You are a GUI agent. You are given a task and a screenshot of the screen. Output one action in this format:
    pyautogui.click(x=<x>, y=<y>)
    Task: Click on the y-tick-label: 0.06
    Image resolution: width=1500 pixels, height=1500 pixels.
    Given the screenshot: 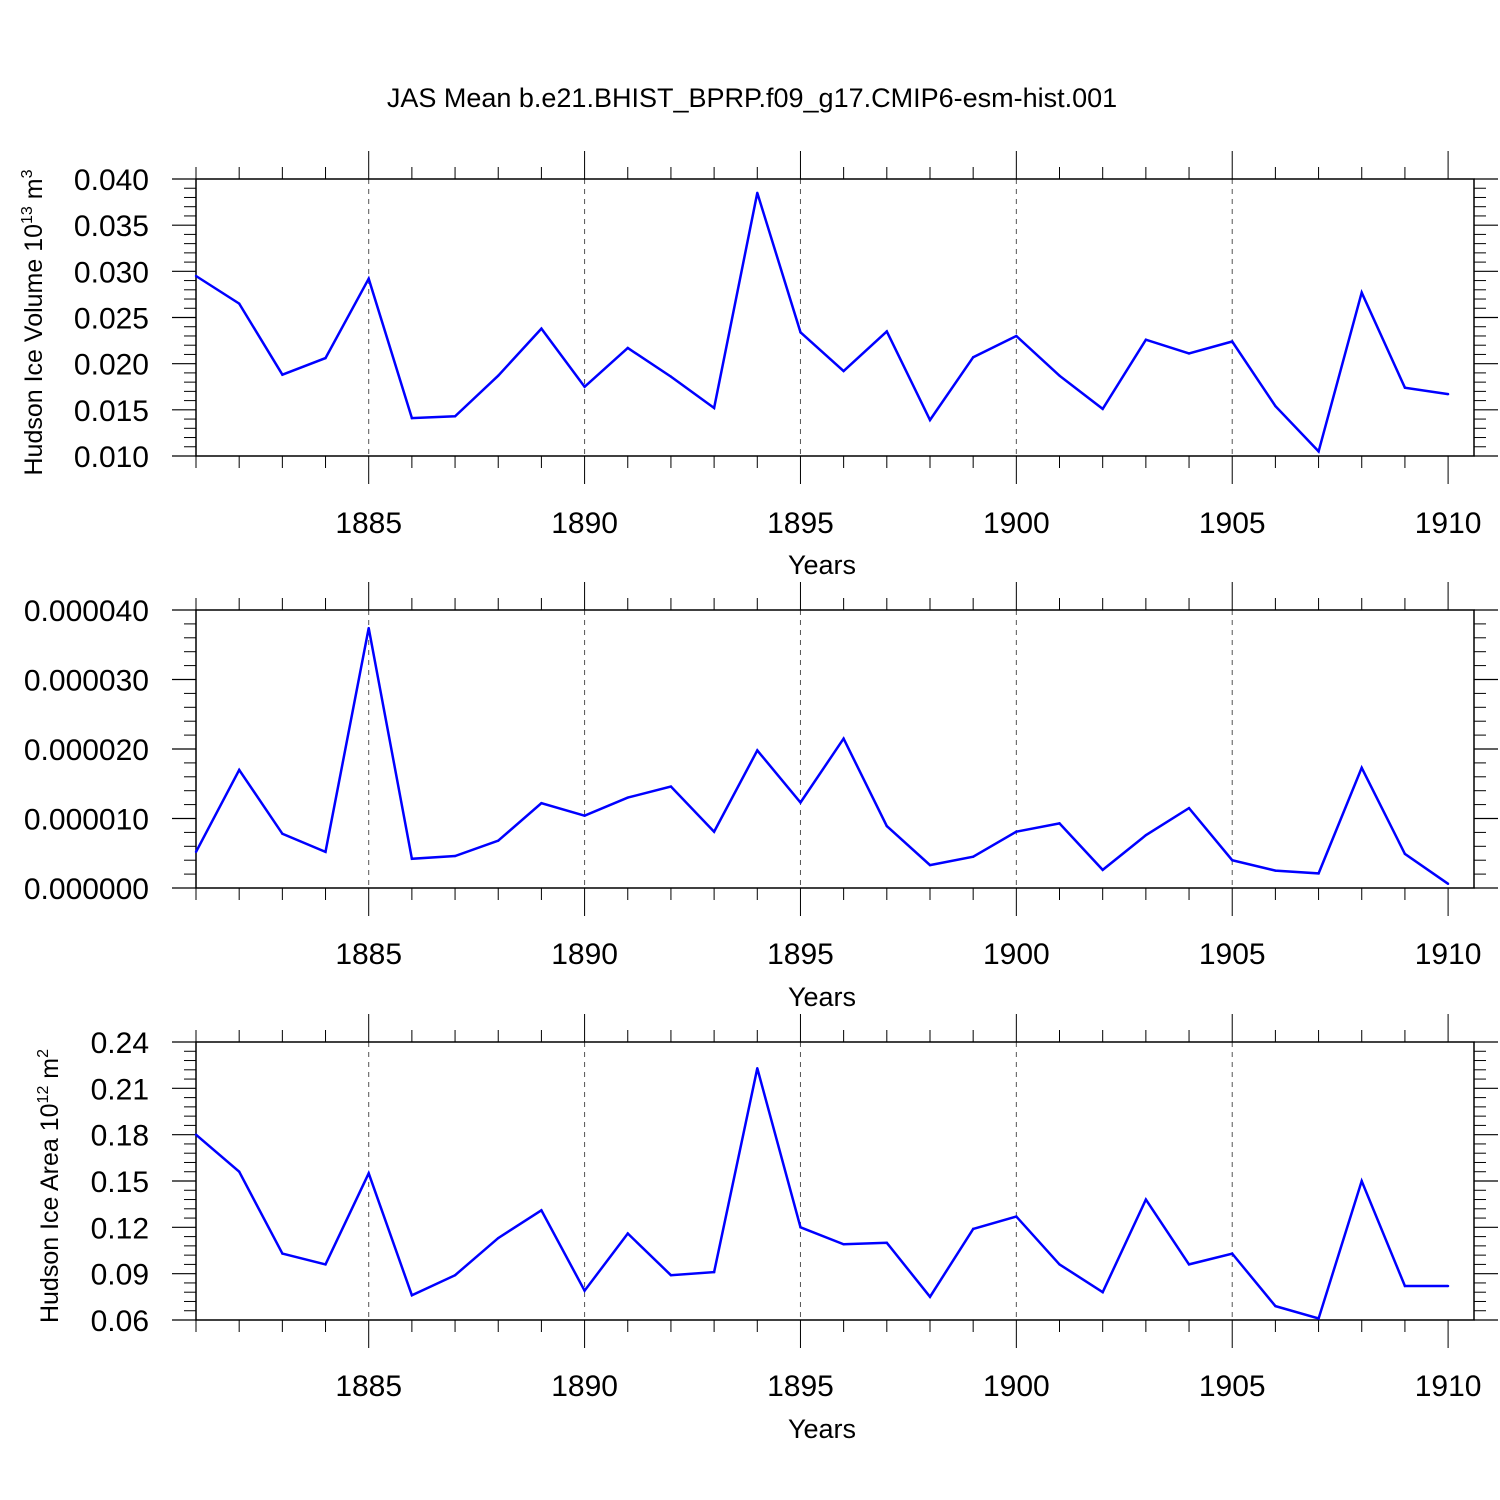 What is the action you would take?
    pyautogui.click(x=120, y=1321)
    